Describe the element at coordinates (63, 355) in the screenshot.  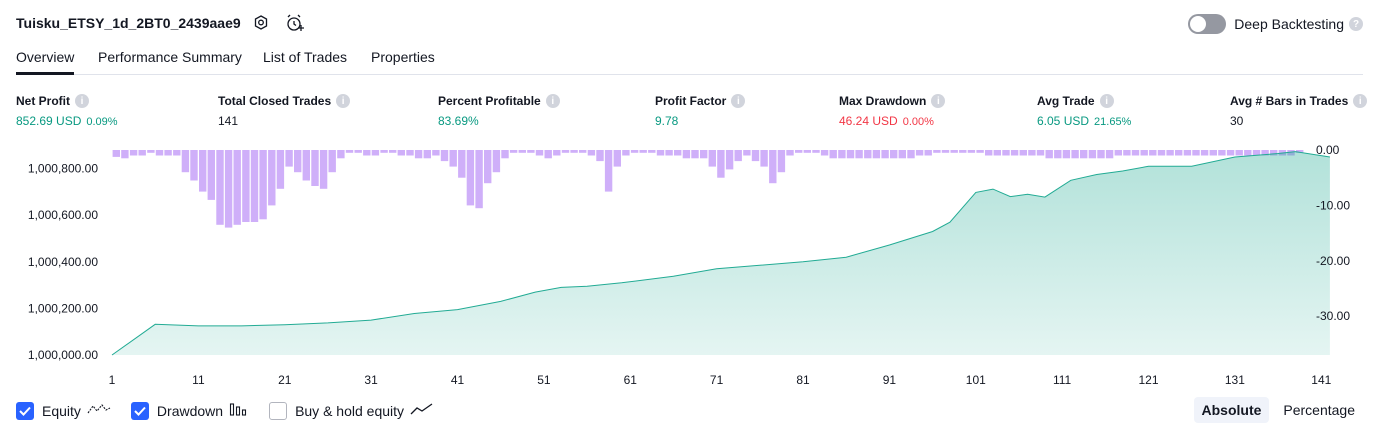
I see `y-left-tick-label: 1,000,000.00` at that location.